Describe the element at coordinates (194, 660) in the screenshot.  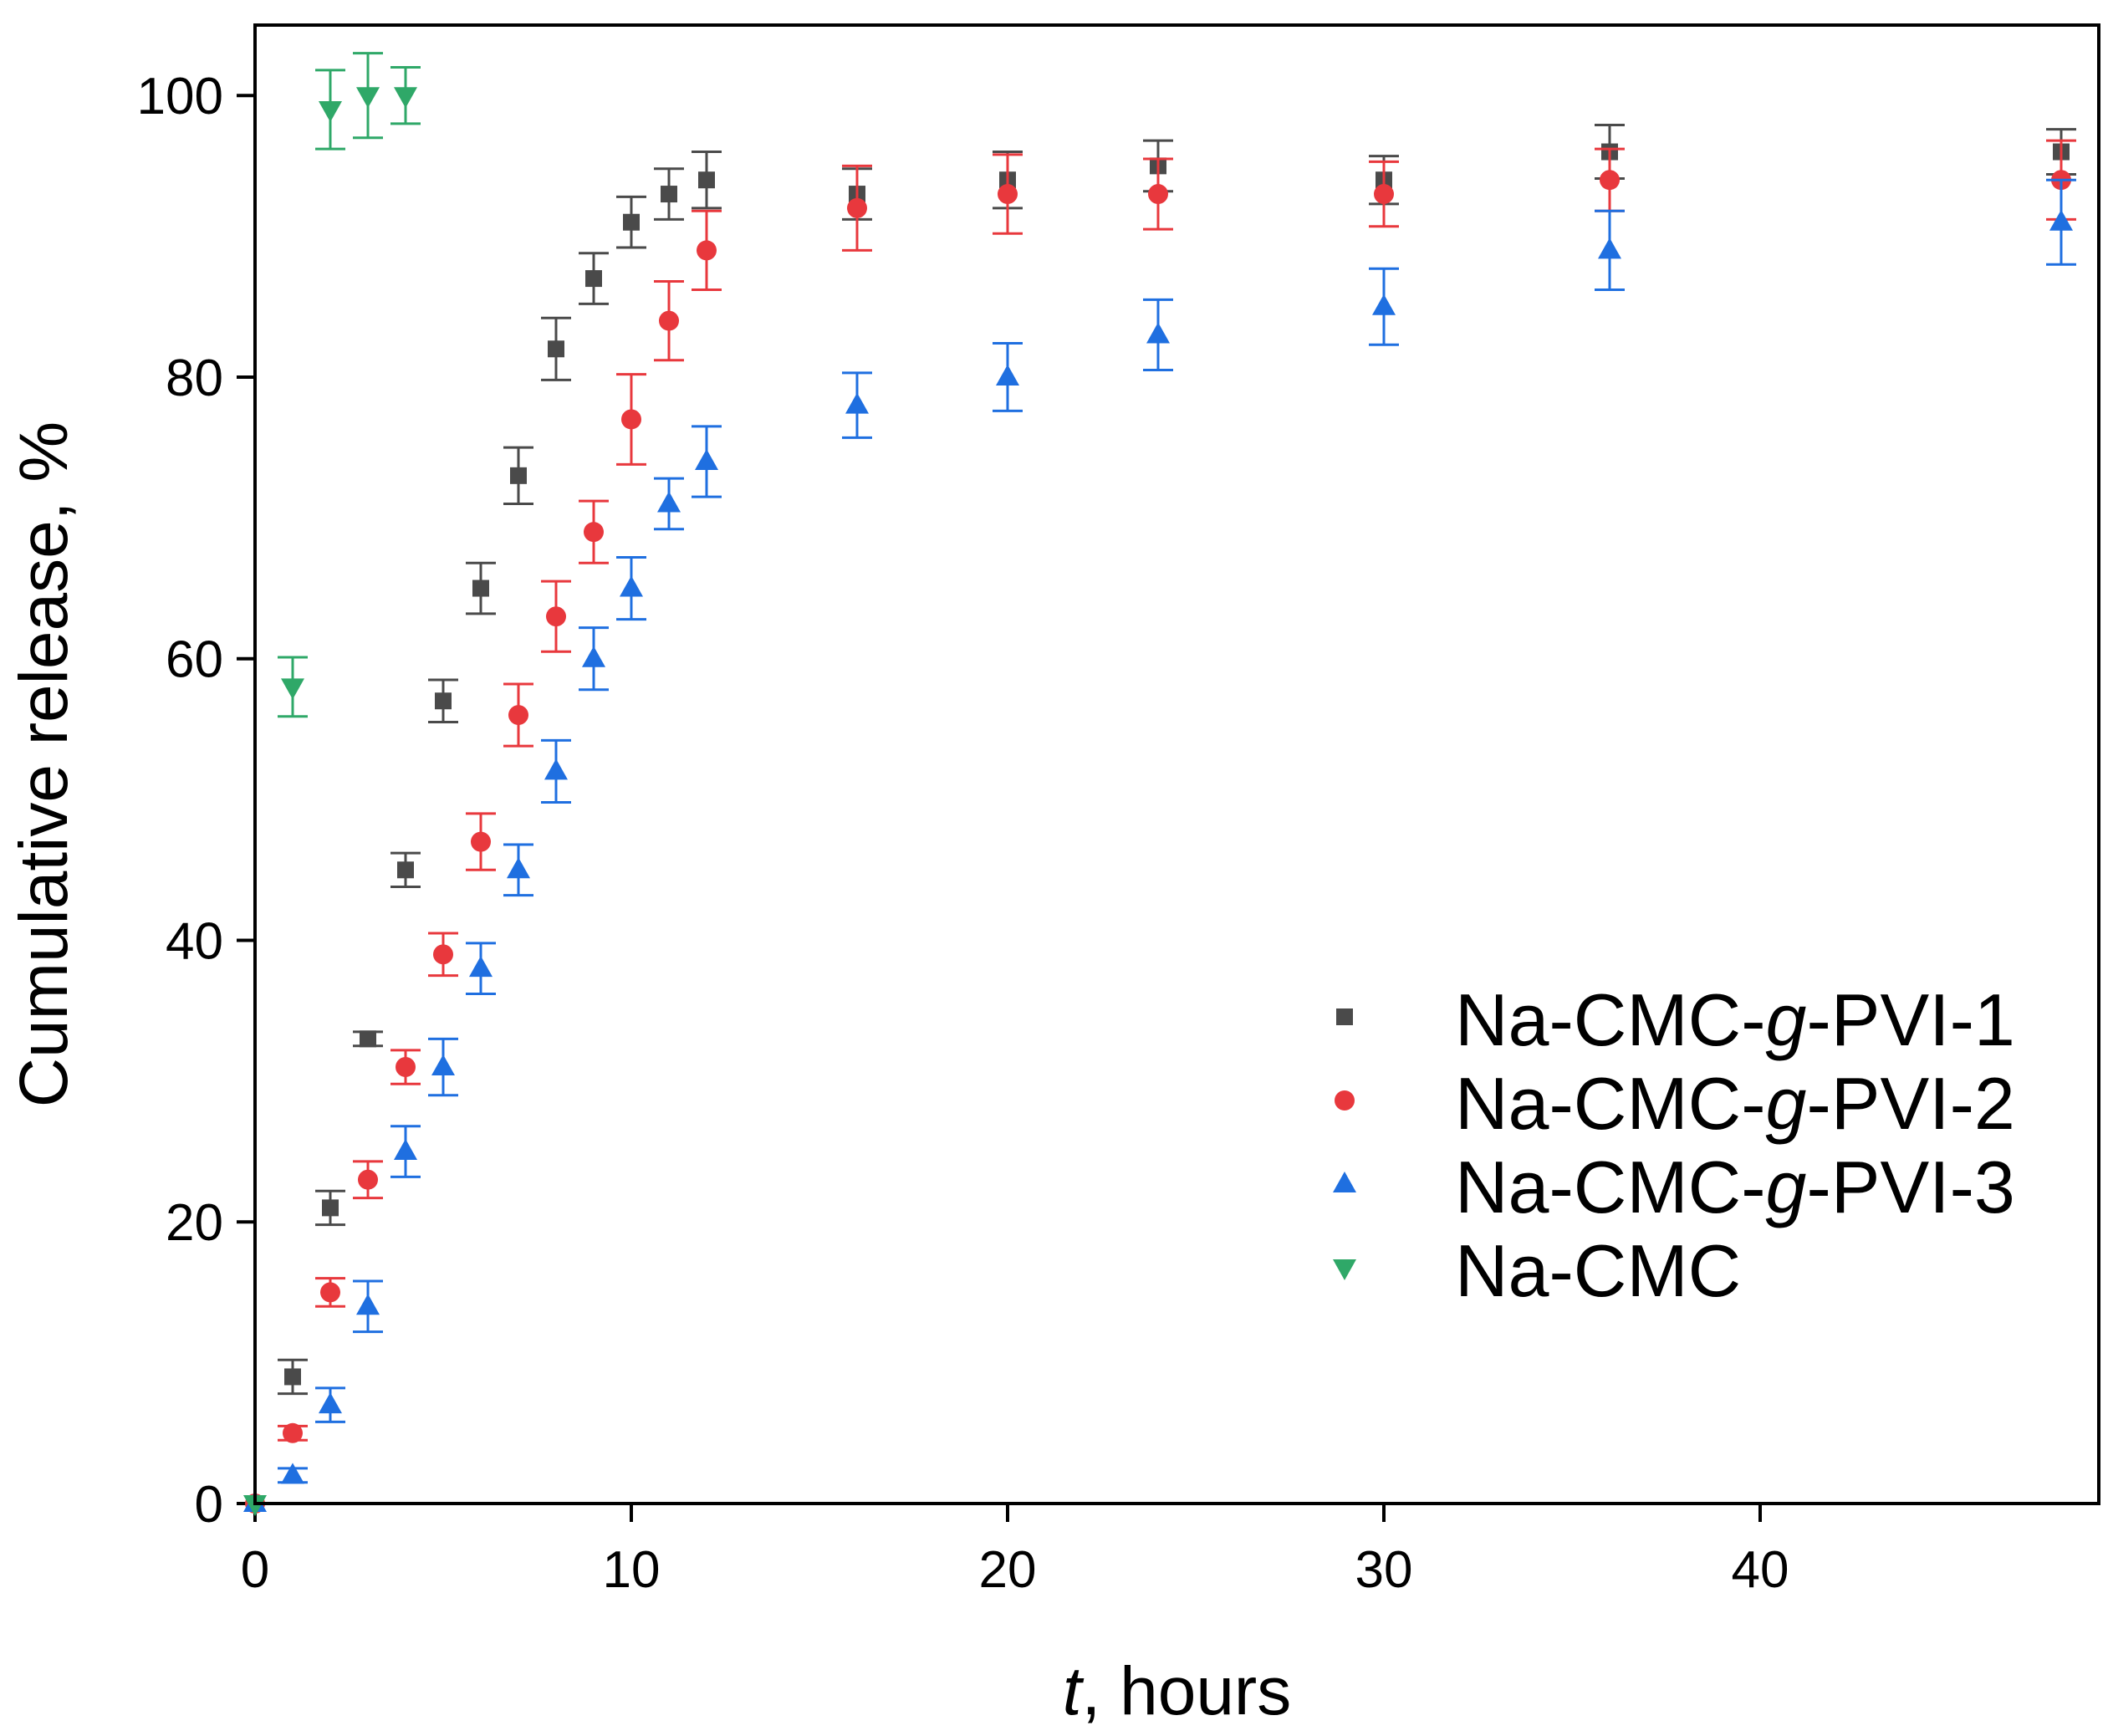
I see `y-tick-label: 60` at that location.